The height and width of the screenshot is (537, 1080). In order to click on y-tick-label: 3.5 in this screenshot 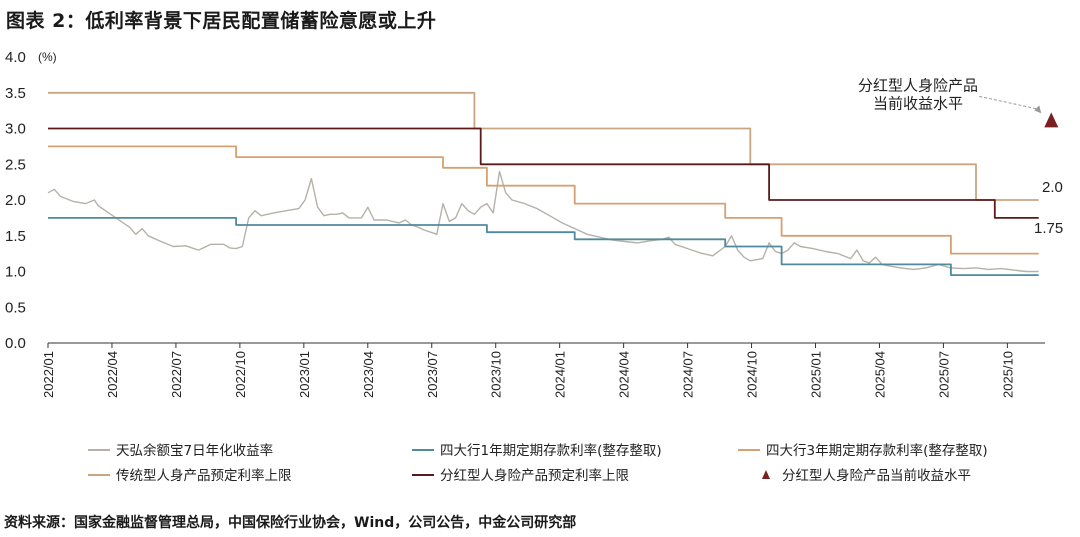, I will do `click(15, 93)`.